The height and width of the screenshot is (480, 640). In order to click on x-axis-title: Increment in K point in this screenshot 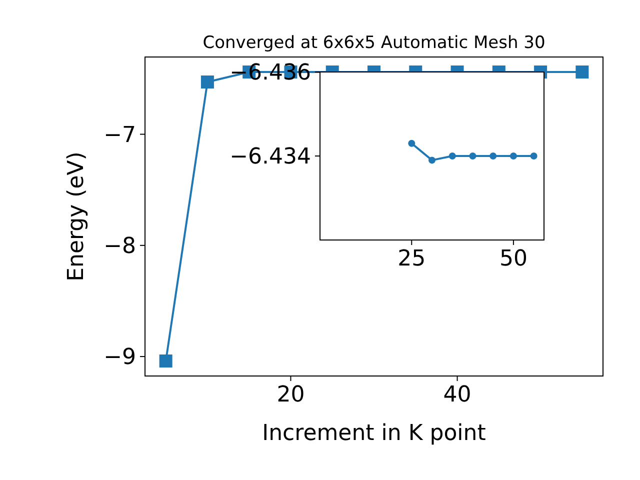, I will do `click(374, 433)`.